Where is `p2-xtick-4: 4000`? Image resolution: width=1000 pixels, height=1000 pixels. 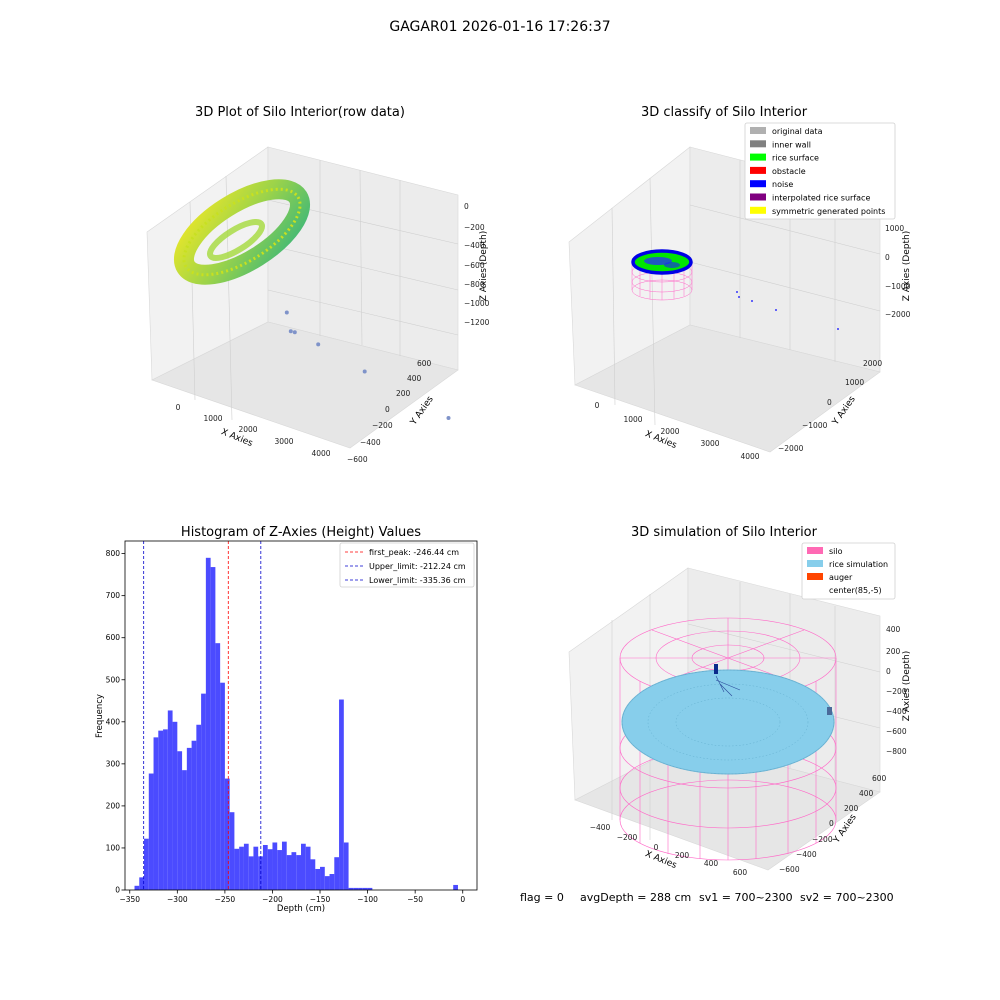 p2-xtick-4: 4000 is located at coordinates (749, 456).